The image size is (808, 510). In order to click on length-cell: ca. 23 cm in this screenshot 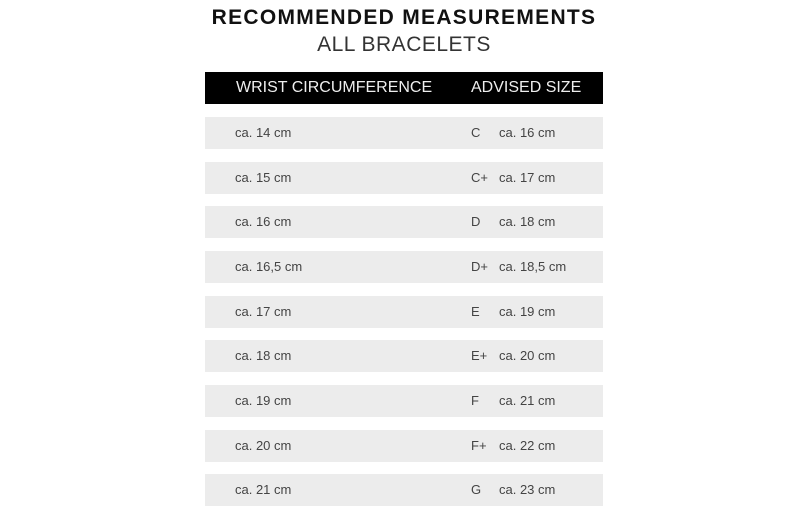, I will do `click(527, 489)`.